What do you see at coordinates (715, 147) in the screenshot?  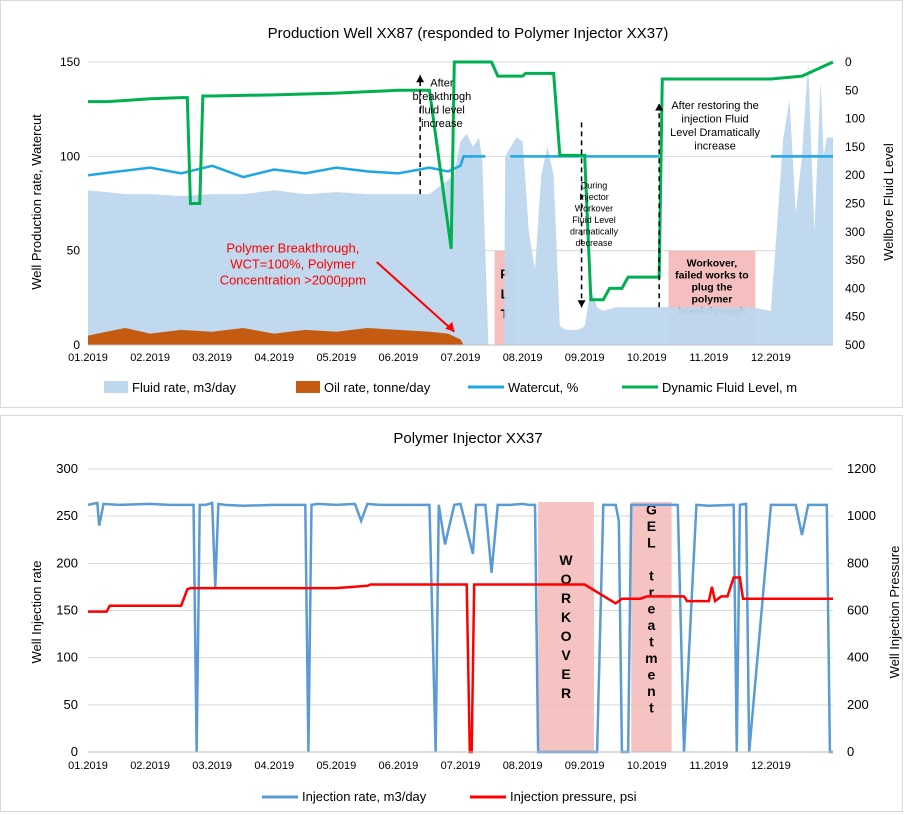 I see `restore-annotation: increase` at bounding box center [715, 147].